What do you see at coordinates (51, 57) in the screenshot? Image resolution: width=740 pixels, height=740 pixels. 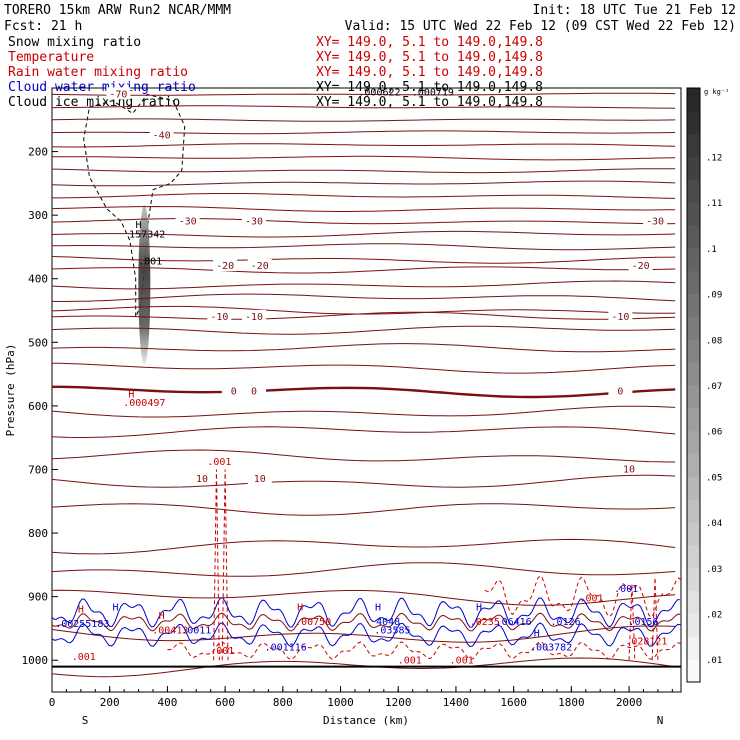 I see `legend-name: Temperature` at bounding box center [51, 57].